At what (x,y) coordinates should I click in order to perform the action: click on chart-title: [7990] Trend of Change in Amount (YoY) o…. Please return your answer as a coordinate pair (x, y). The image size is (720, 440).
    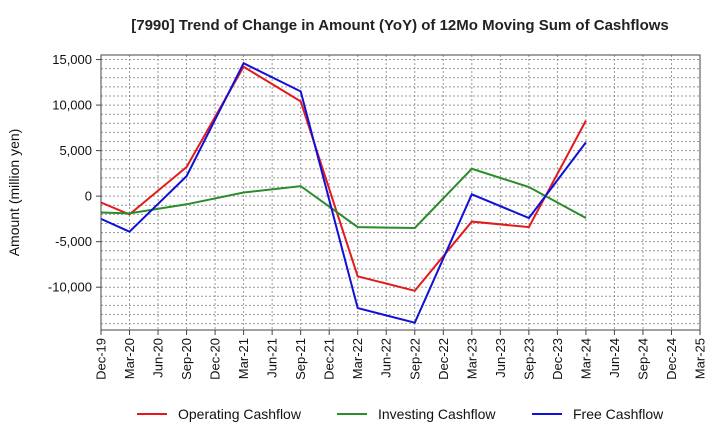
    Looking at the image, I should click on (400, 25).